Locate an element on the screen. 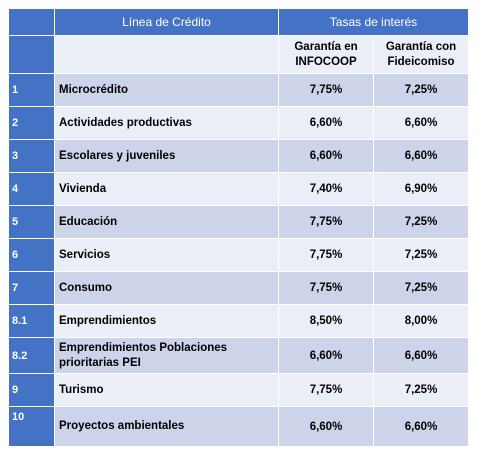 The height and width of the screenshot is (450, 486). table-row: 1 Microcrédito 7,75% 7,25% is located at coordinates (238, 90).